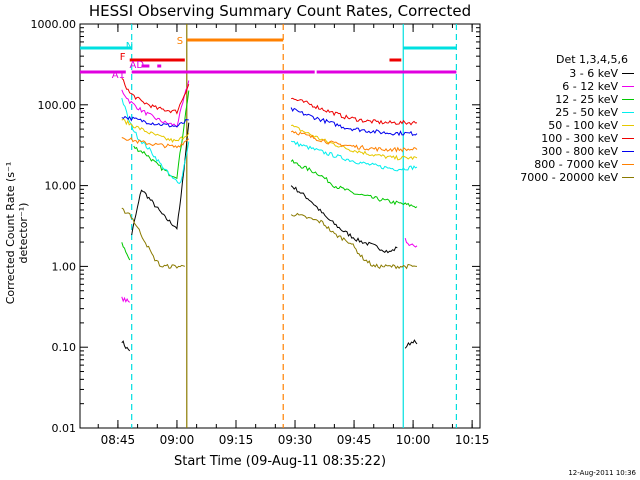 The image size is (640, 480). Describe the element at coordinates (593, 73) in the screenshot. I see `legend-label: 3 - 6 keV` at that location.